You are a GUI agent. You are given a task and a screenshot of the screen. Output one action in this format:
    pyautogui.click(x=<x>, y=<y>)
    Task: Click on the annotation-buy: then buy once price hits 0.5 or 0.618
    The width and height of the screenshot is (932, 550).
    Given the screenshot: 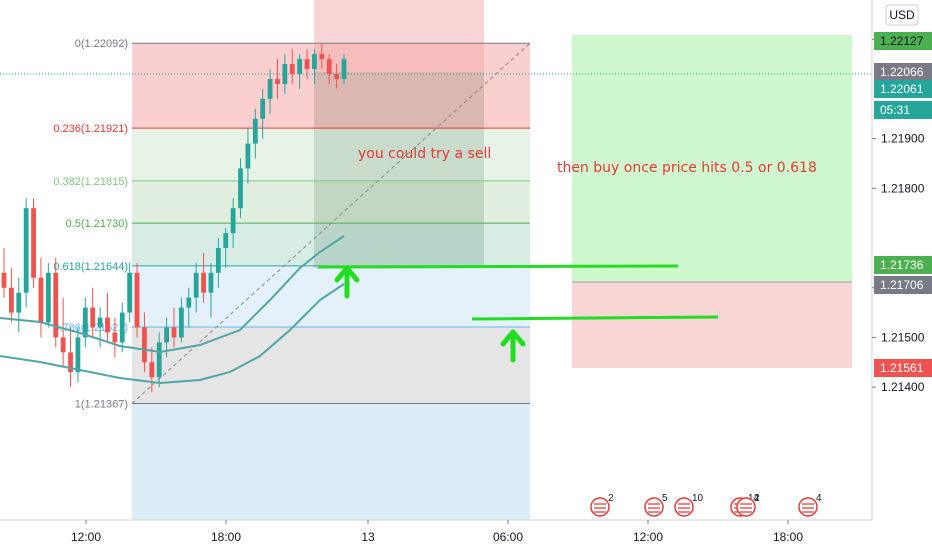 What is the action you would take?
    pyautogui.click(x=687, y=168)
    